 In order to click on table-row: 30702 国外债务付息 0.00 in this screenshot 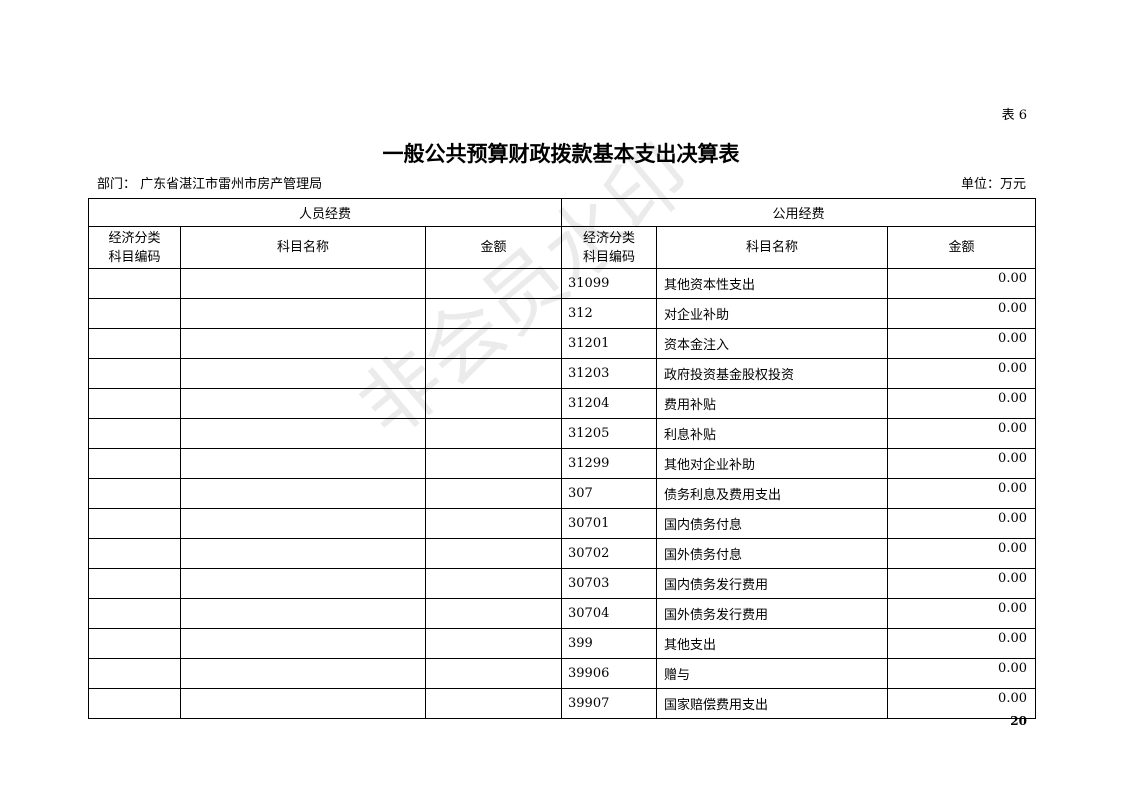, I will do `click(562, 553)`.